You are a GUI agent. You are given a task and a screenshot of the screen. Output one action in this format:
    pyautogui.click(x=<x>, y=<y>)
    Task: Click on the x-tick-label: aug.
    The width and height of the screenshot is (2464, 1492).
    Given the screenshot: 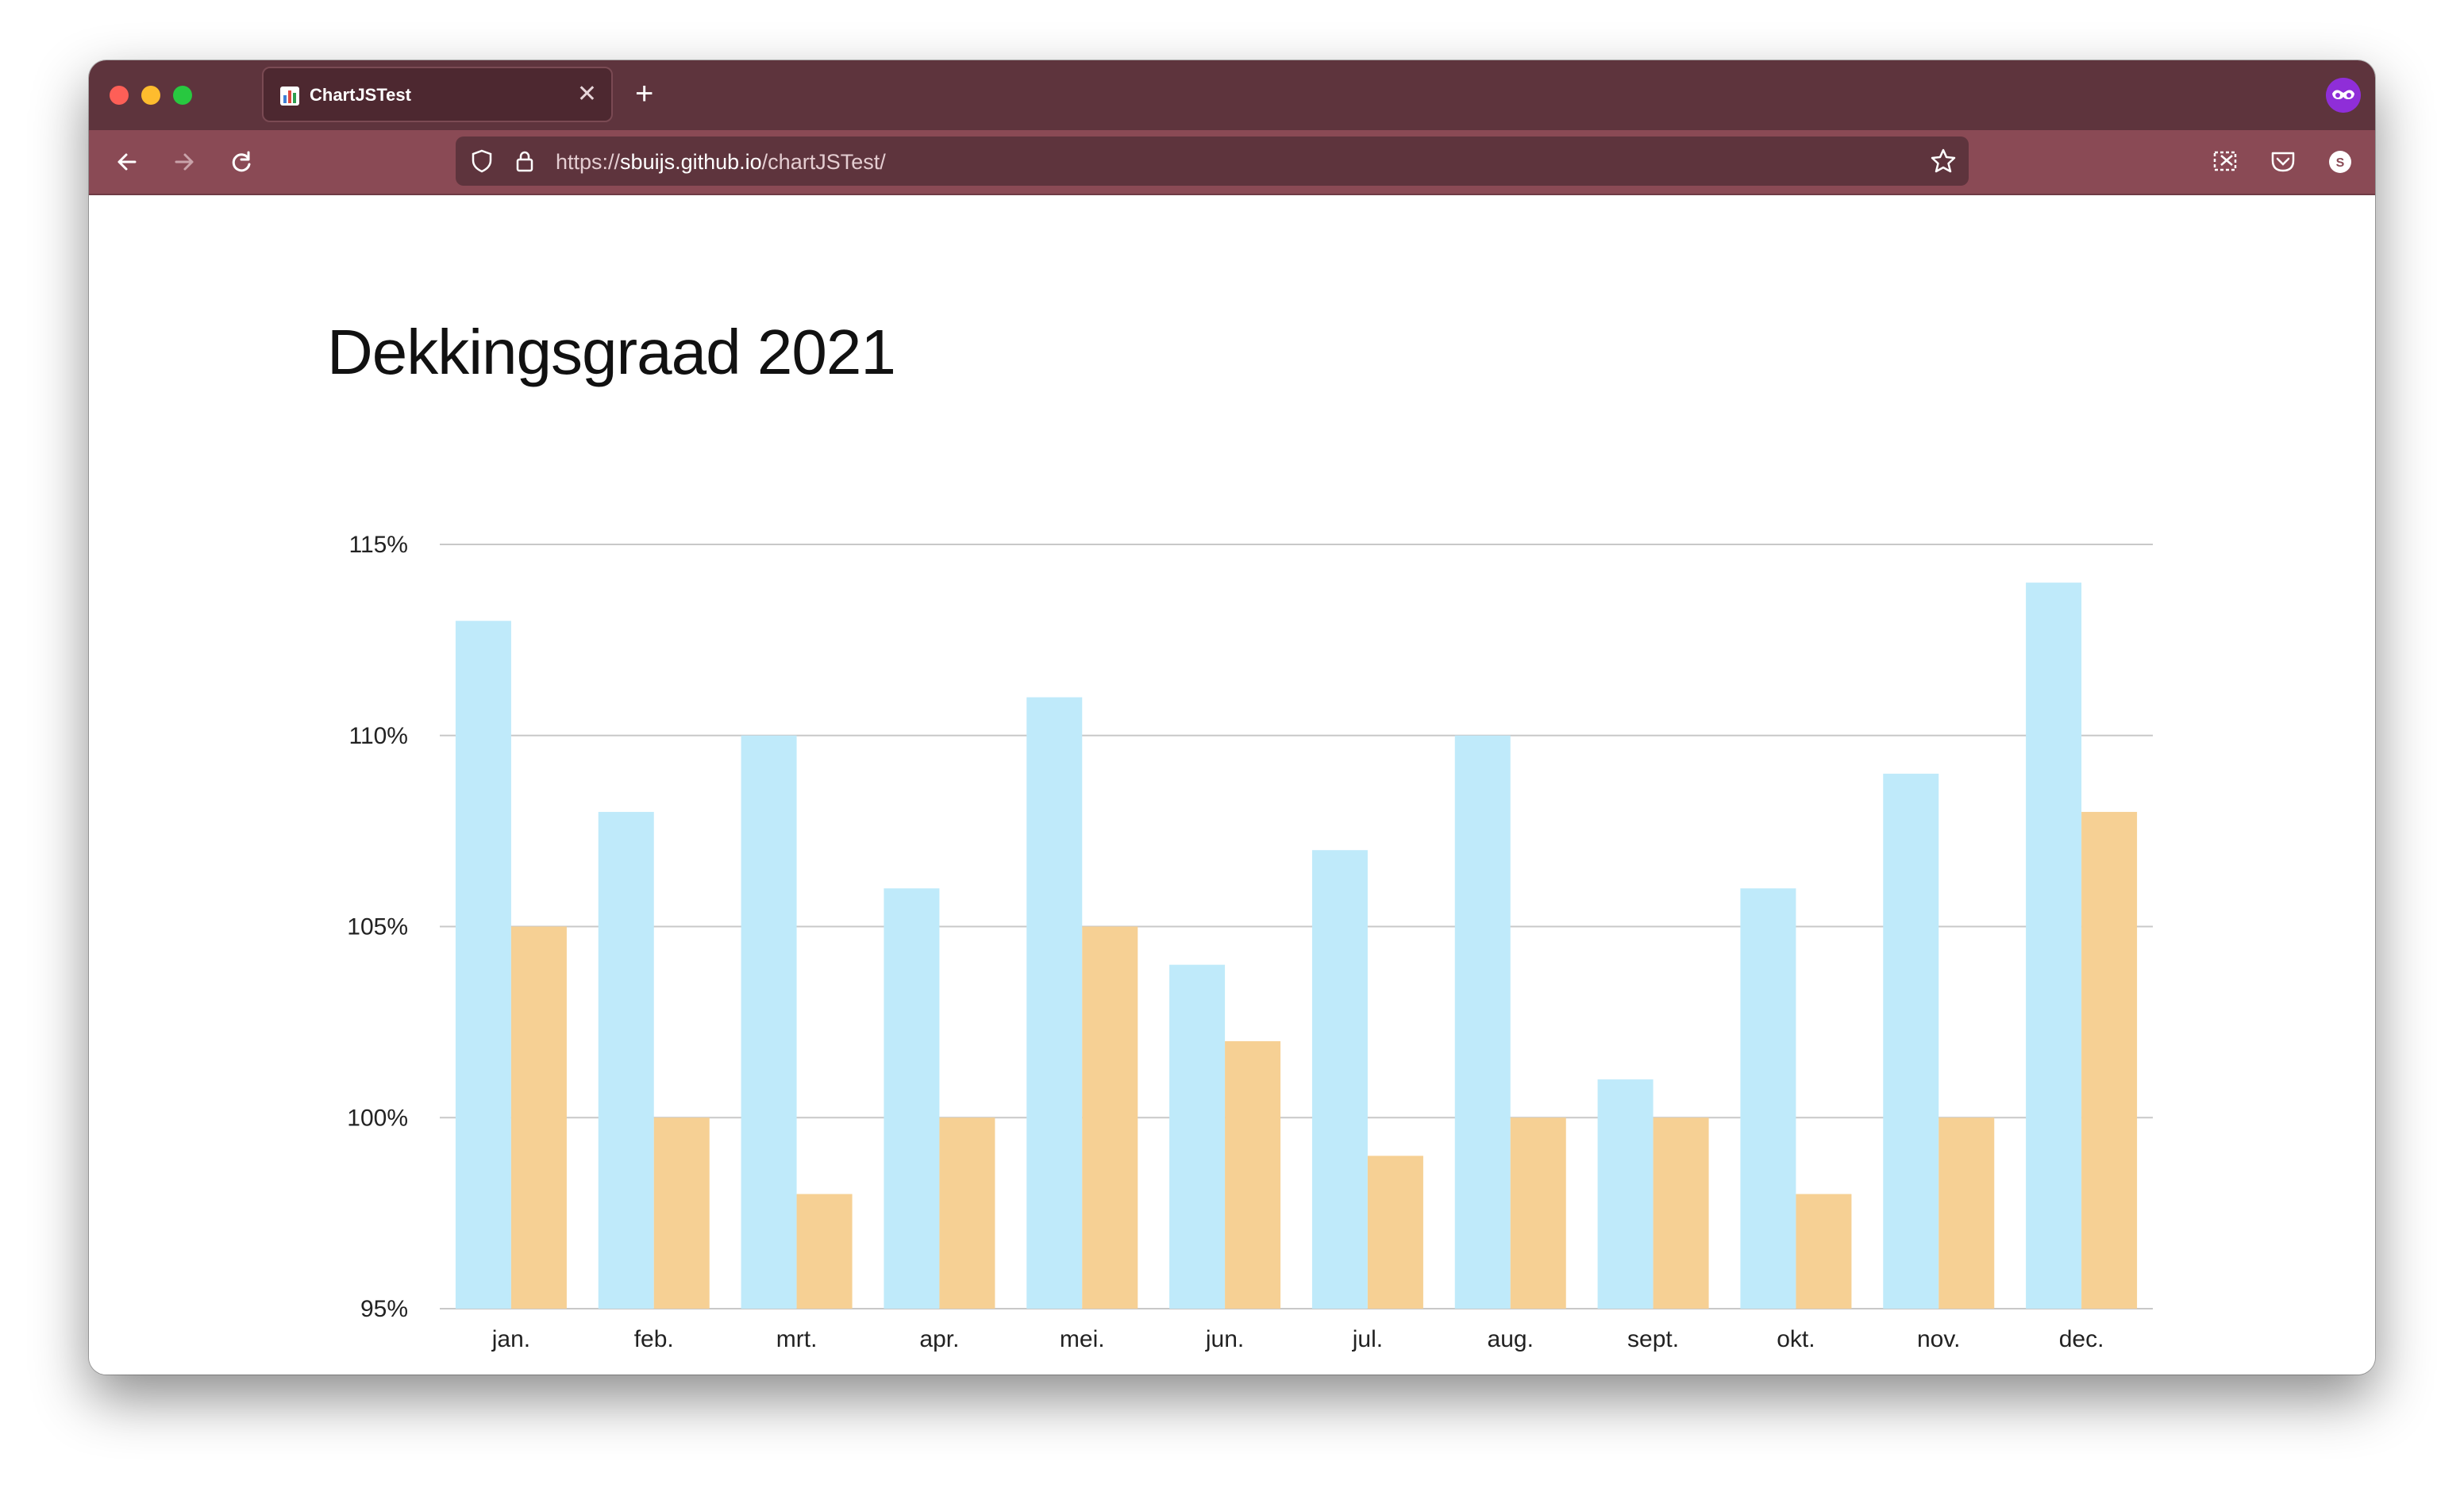 What is the action you would take?
    pyautogui.click(x=1511, y=1339)
    